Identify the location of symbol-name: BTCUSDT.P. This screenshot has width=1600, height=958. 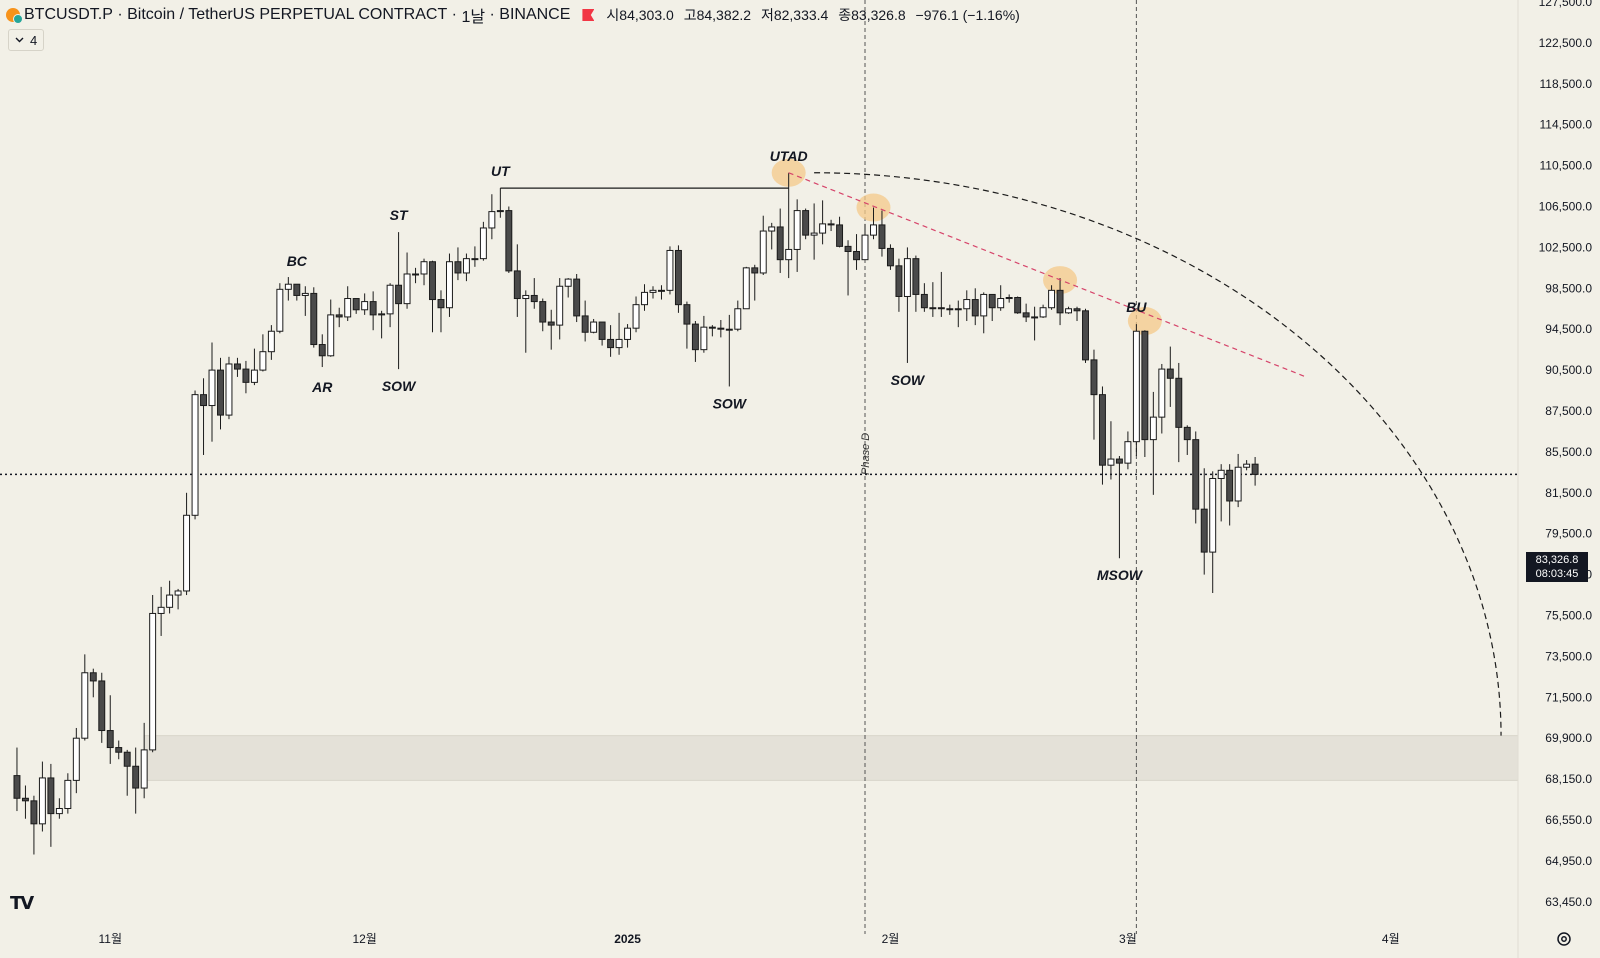
(68, 14).